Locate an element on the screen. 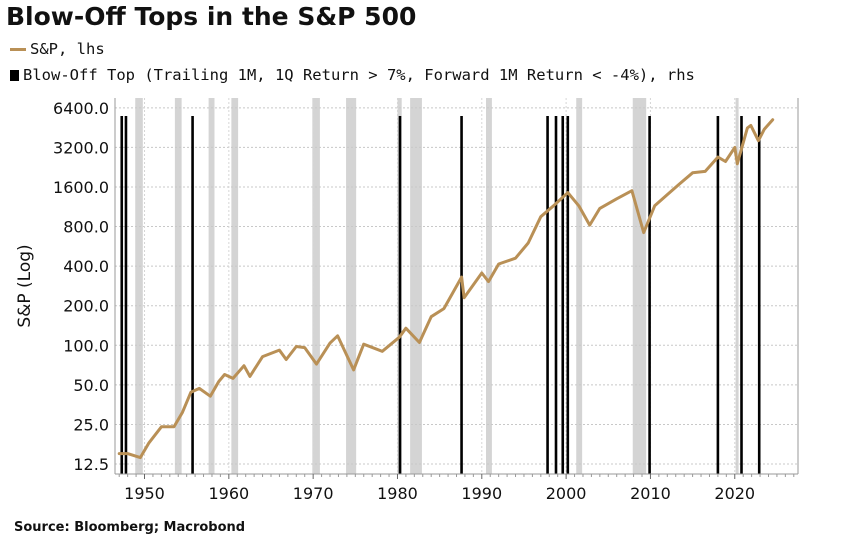 The width and height of the screenshot is (848, 547). source-note: Source: Bloomberg; Macrobond is located at coordinates (130, 527).